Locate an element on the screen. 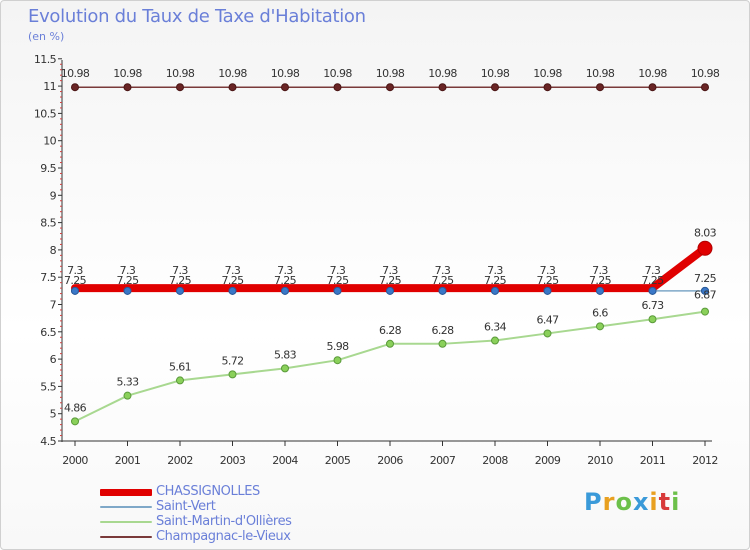 Image resolution: width=750 pixels, height=550 pixels. x-tick-label: 2002 is located at coordinates (180, 460).